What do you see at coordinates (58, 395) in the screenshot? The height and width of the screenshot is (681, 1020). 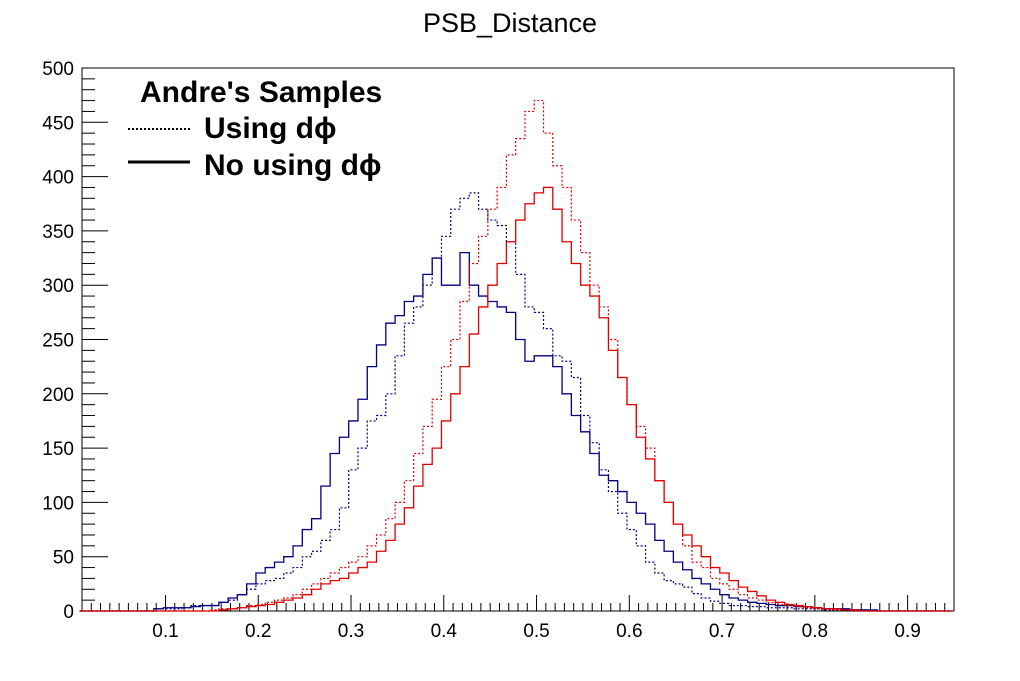 I see `y-tick-label: 200` at bounding box center [58, 395].